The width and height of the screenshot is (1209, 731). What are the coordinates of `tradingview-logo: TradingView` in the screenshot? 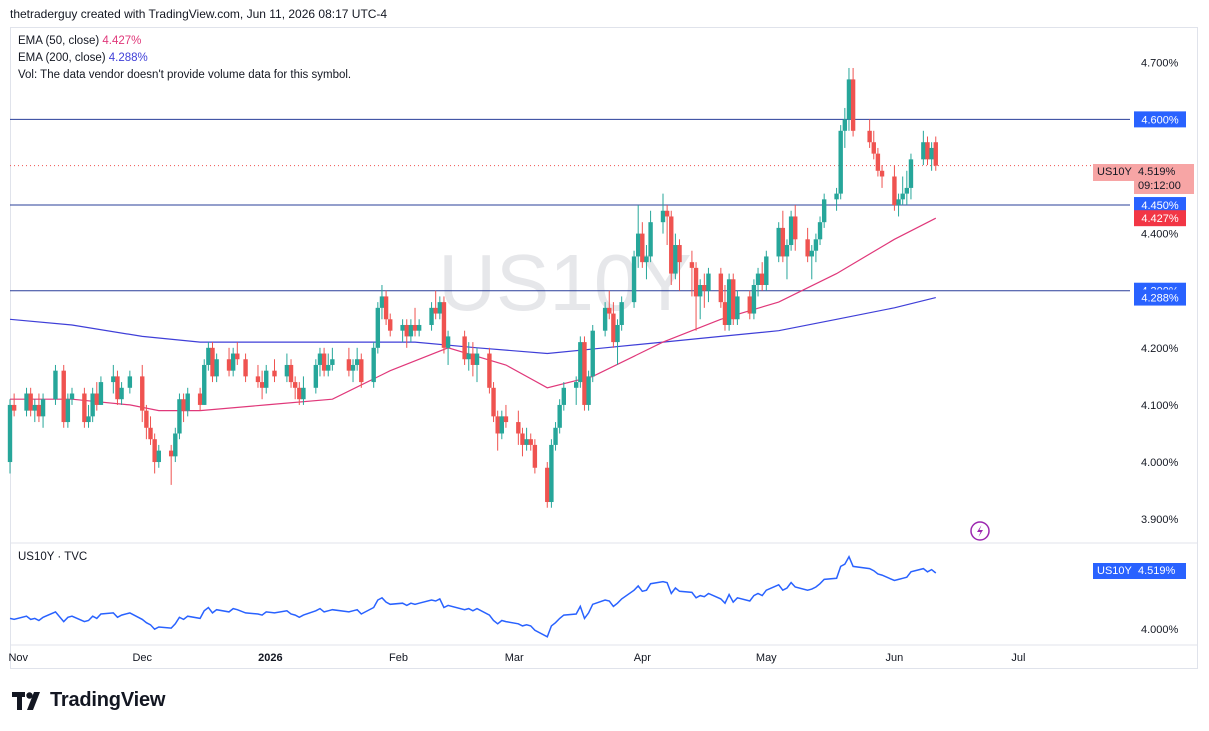 It's located at (88, 700).